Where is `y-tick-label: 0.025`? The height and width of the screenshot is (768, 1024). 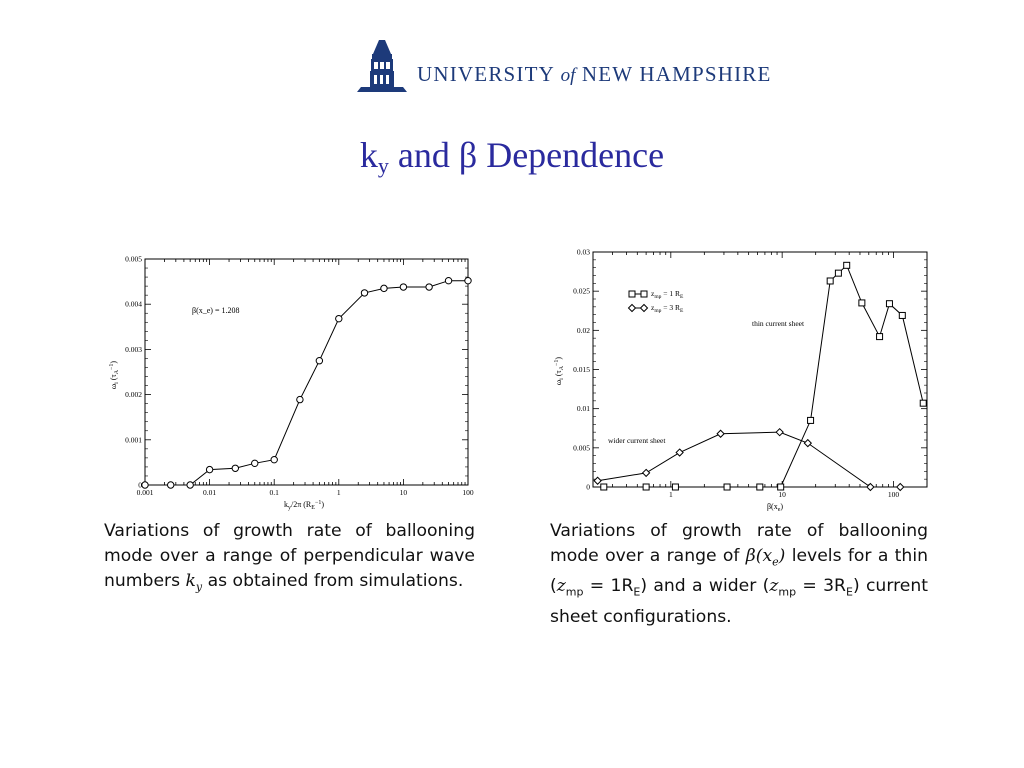
y-tick-label: 0.025 is located at coordinates (581, 291).